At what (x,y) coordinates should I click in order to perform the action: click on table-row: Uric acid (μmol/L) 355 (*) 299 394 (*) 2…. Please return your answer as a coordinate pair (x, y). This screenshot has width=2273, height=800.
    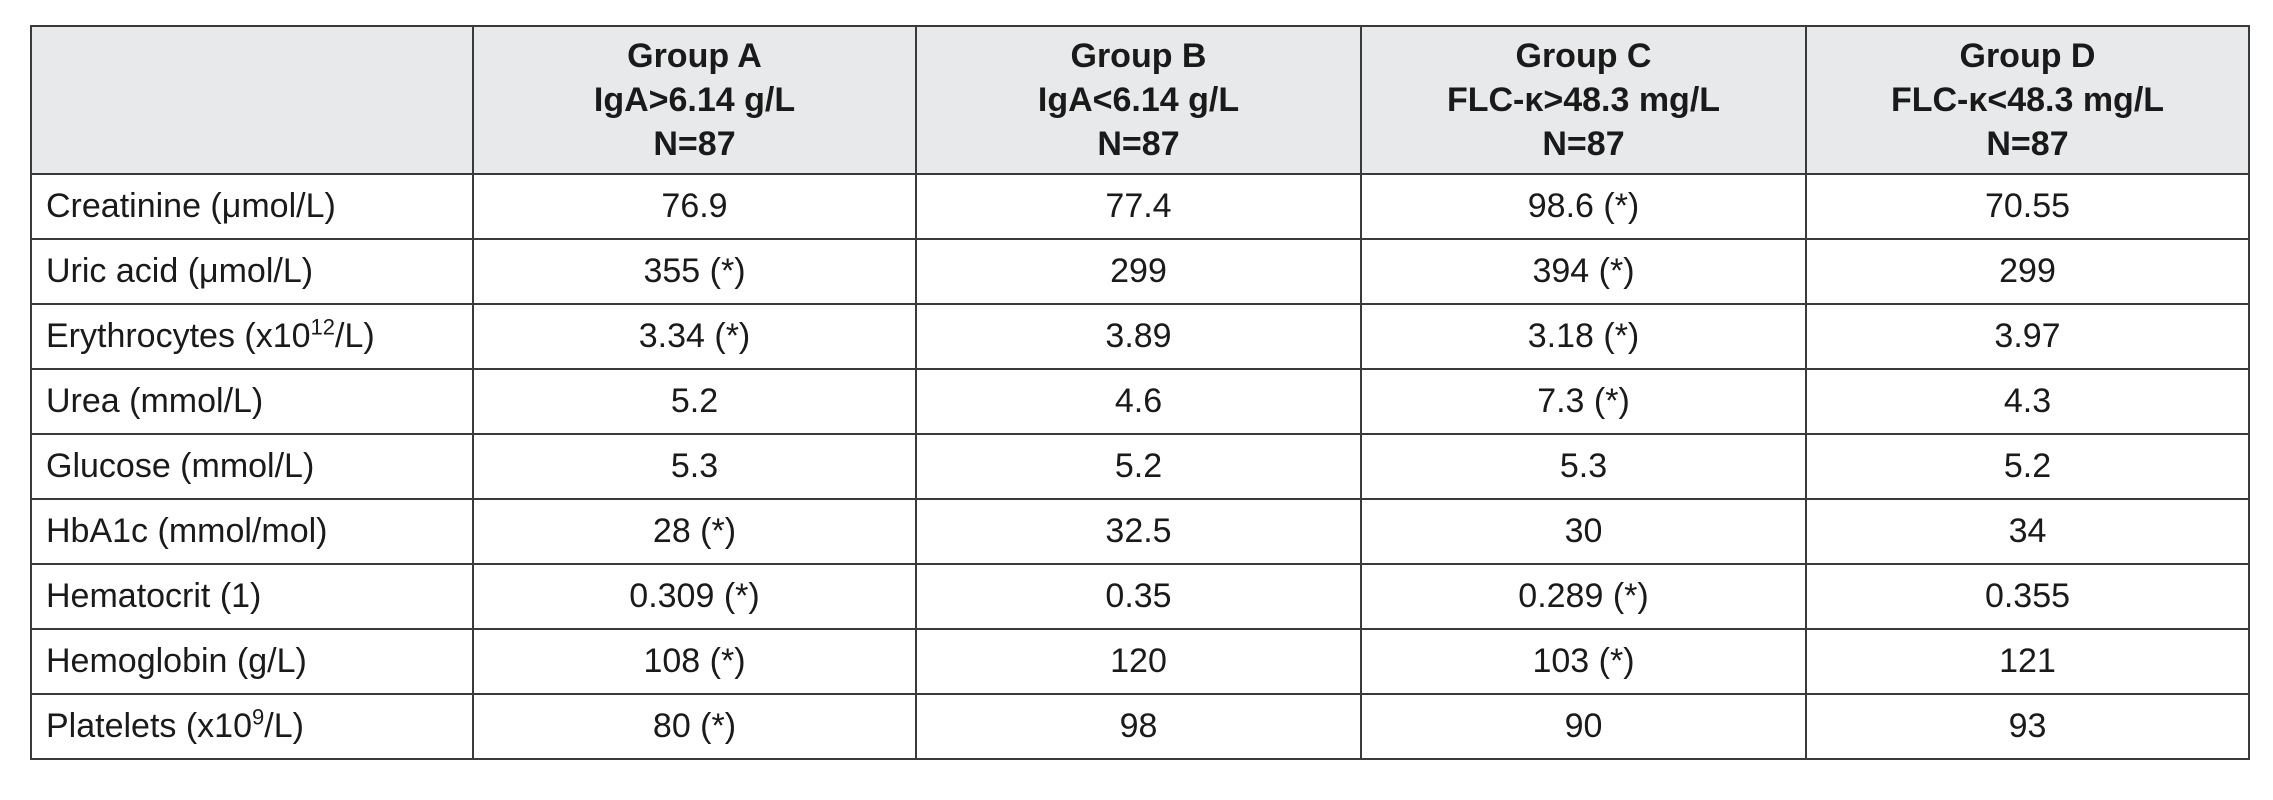
    Looking at the image, I should click on (1140, 271).